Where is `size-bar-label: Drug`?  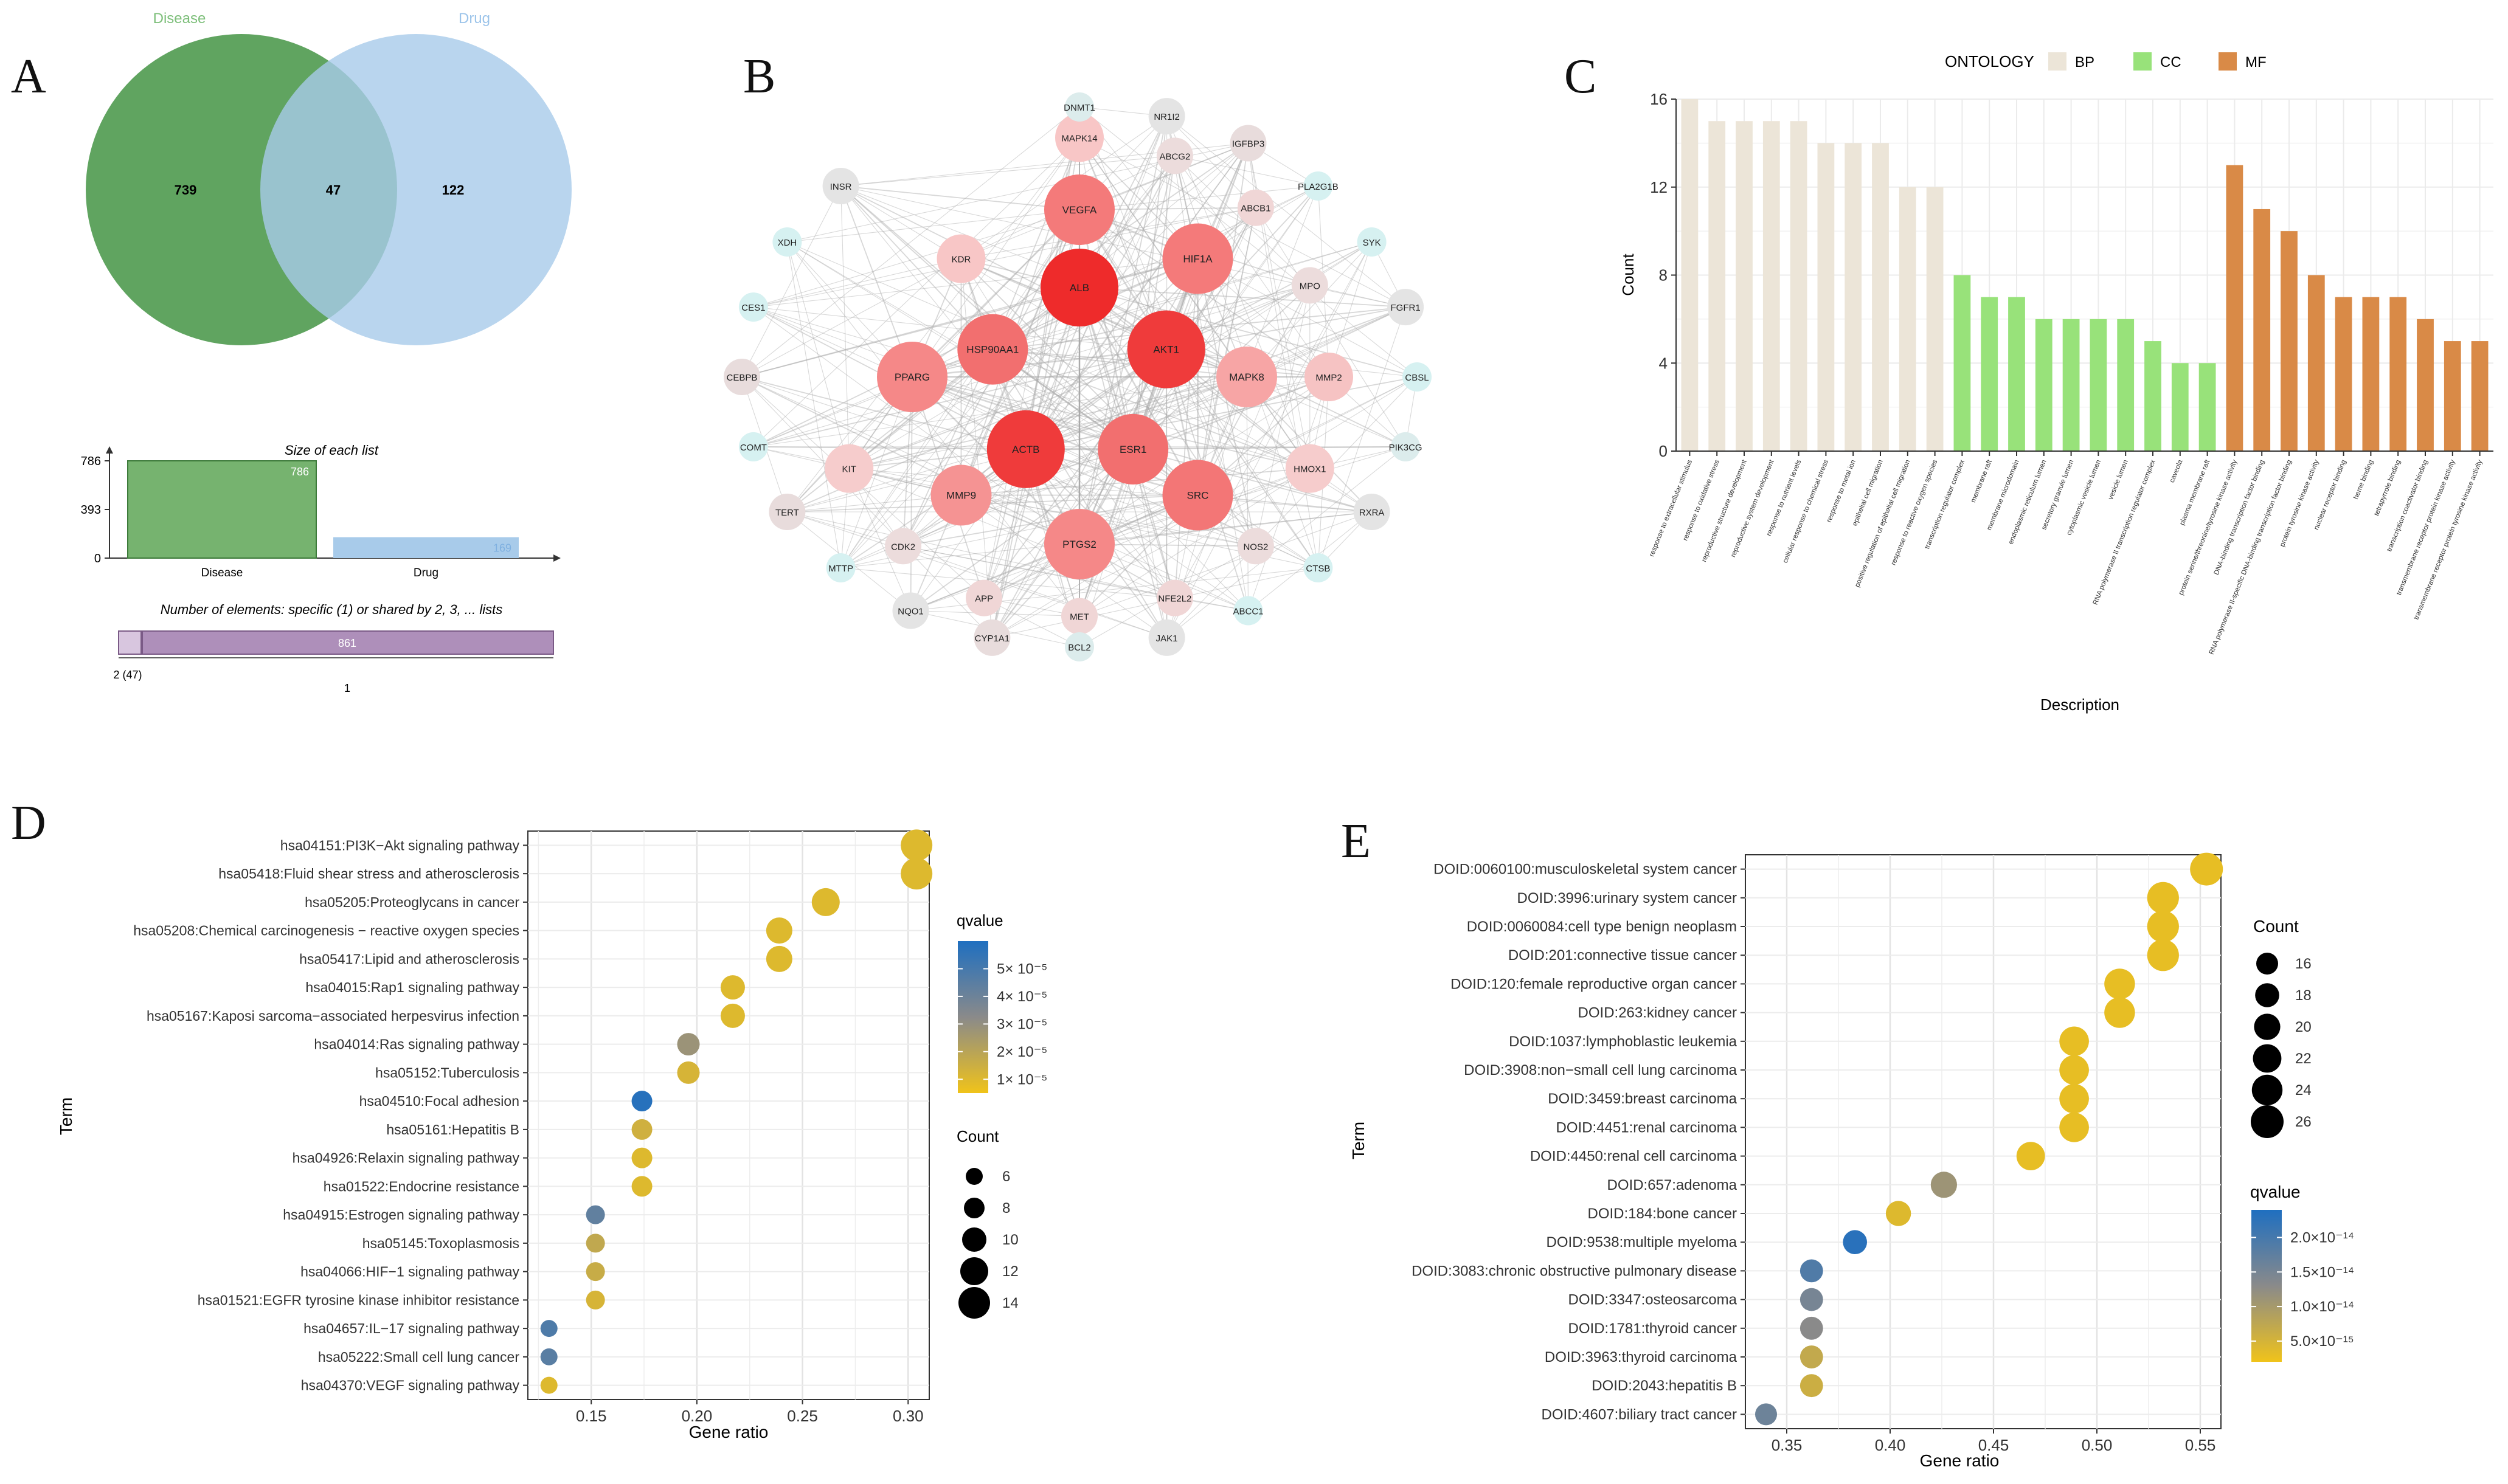
size-bar-label: Drug is located at coordinates (426, 573).